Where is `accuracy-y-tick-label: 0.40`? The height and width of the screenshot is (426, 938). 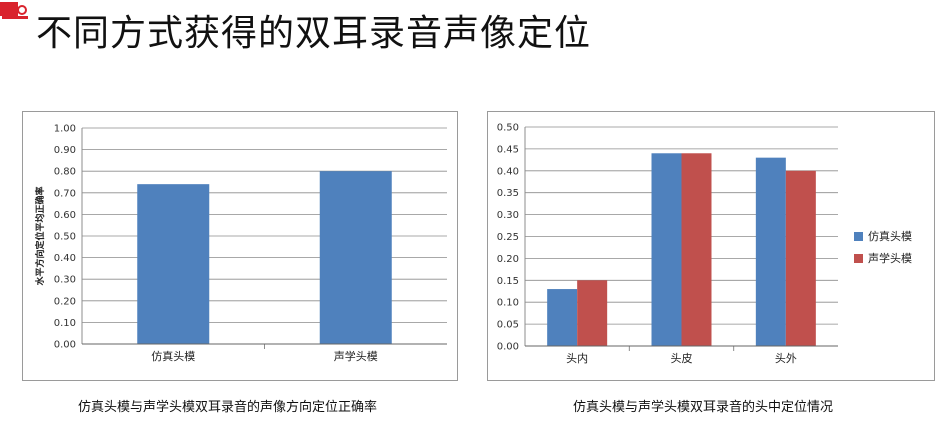
accuracy-y-tick-label: 0.40 is located at coordinates (65, 258).